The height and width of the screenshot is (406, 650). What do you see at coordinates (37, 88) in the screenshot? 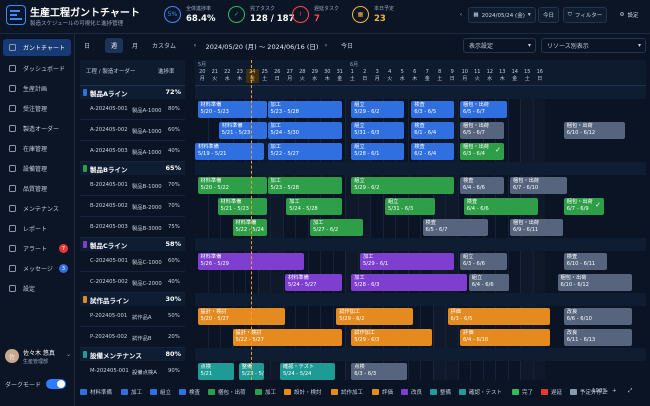
I see `sidebar-item-2: 生産計画` at bounding box center [37, 88].